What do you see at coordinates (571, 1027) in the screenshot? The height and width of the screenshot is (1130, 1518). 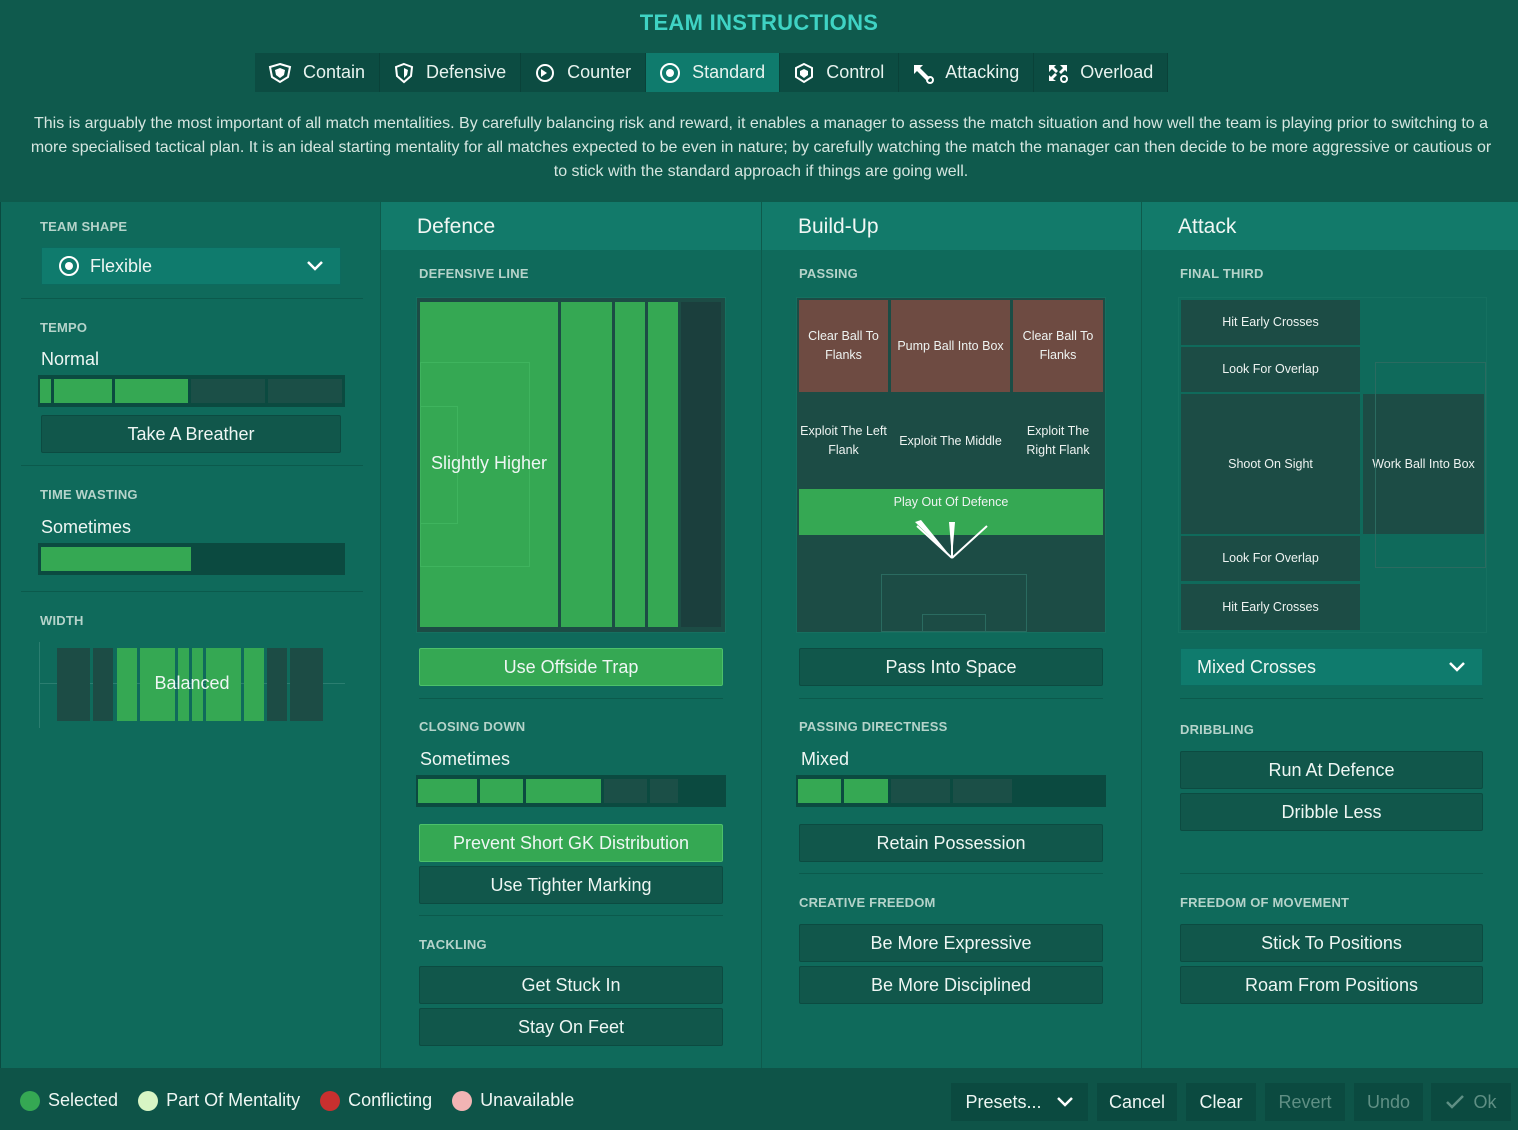 I see `stay-on-feet-button: Stay On Feet` at bounding box center [571, 1027].